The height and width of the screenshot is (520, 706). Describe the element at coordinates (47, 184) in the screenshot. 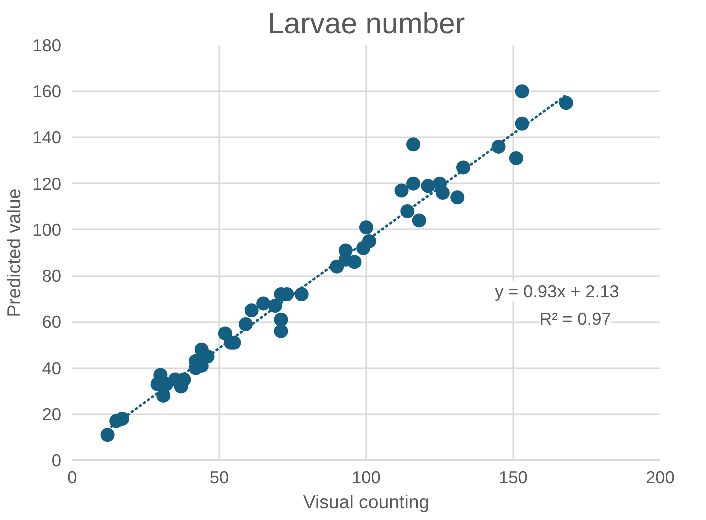

I see `y-tick-label: 120` at that location.